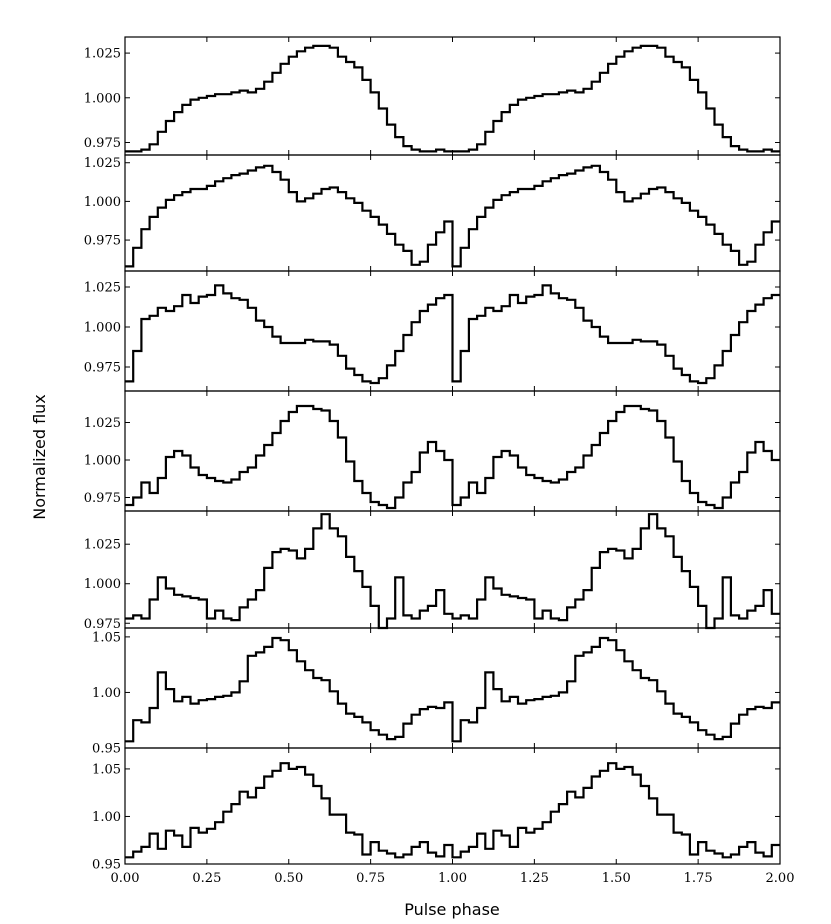 The width and height of the screenshot is (831, 924). Describe the element at coordinates (698, 878) in the screenshot. I see `x-tick-label: 1.75` at that location.